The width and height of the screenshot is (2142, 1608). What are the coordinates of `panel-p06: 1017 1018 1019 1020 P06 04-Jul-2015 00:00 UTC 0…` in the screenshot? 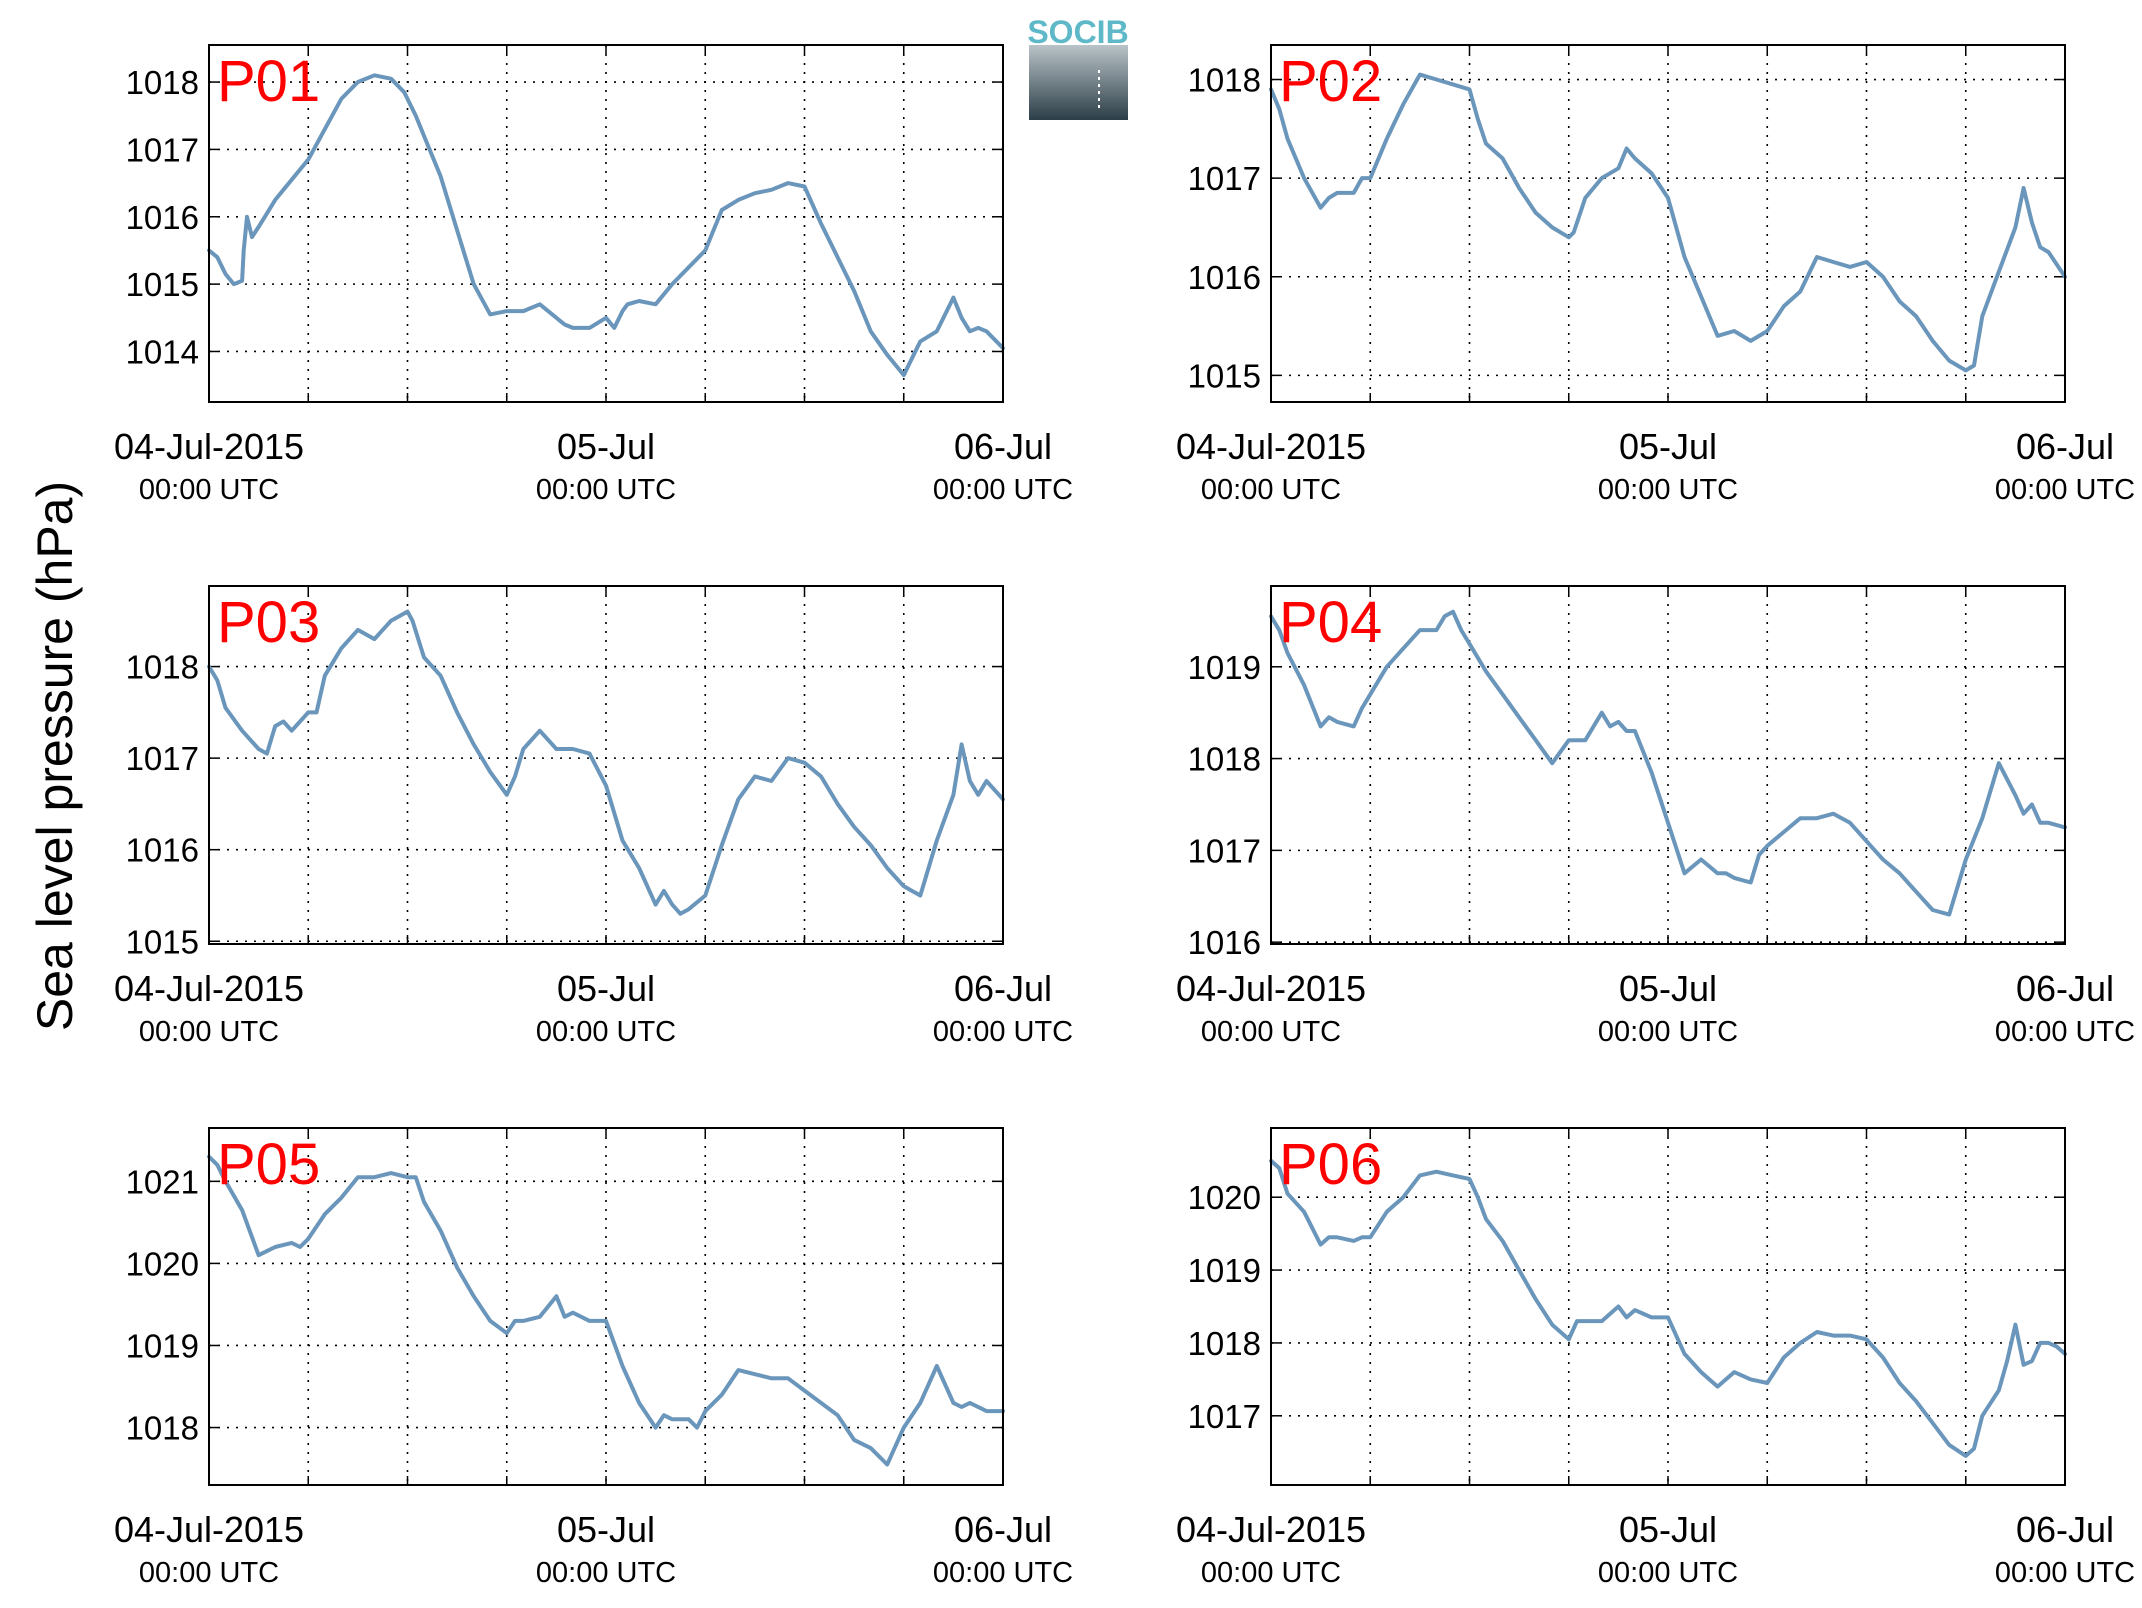 It's located at (1655, 1358).